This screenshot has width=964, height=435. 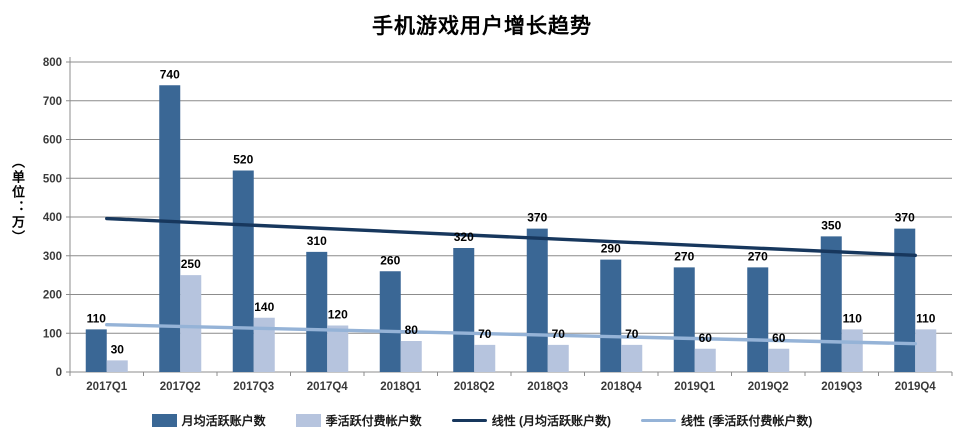 What do you see at coordinates (768, 387) in the screenshot?
I see `x-tick-label: 2019Q2` at bounding box center [768, 387].